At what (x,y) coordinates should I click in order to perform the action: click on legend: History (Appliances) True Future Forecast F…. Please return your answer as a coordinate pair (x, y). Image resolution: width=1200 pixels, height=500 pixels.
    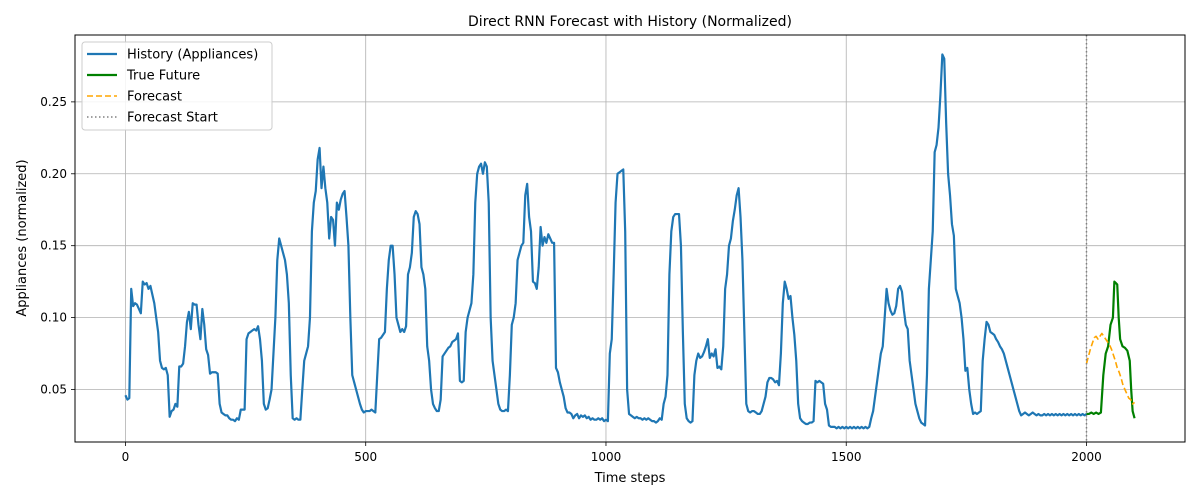
    Looking at the image, I should click on (177, 86).